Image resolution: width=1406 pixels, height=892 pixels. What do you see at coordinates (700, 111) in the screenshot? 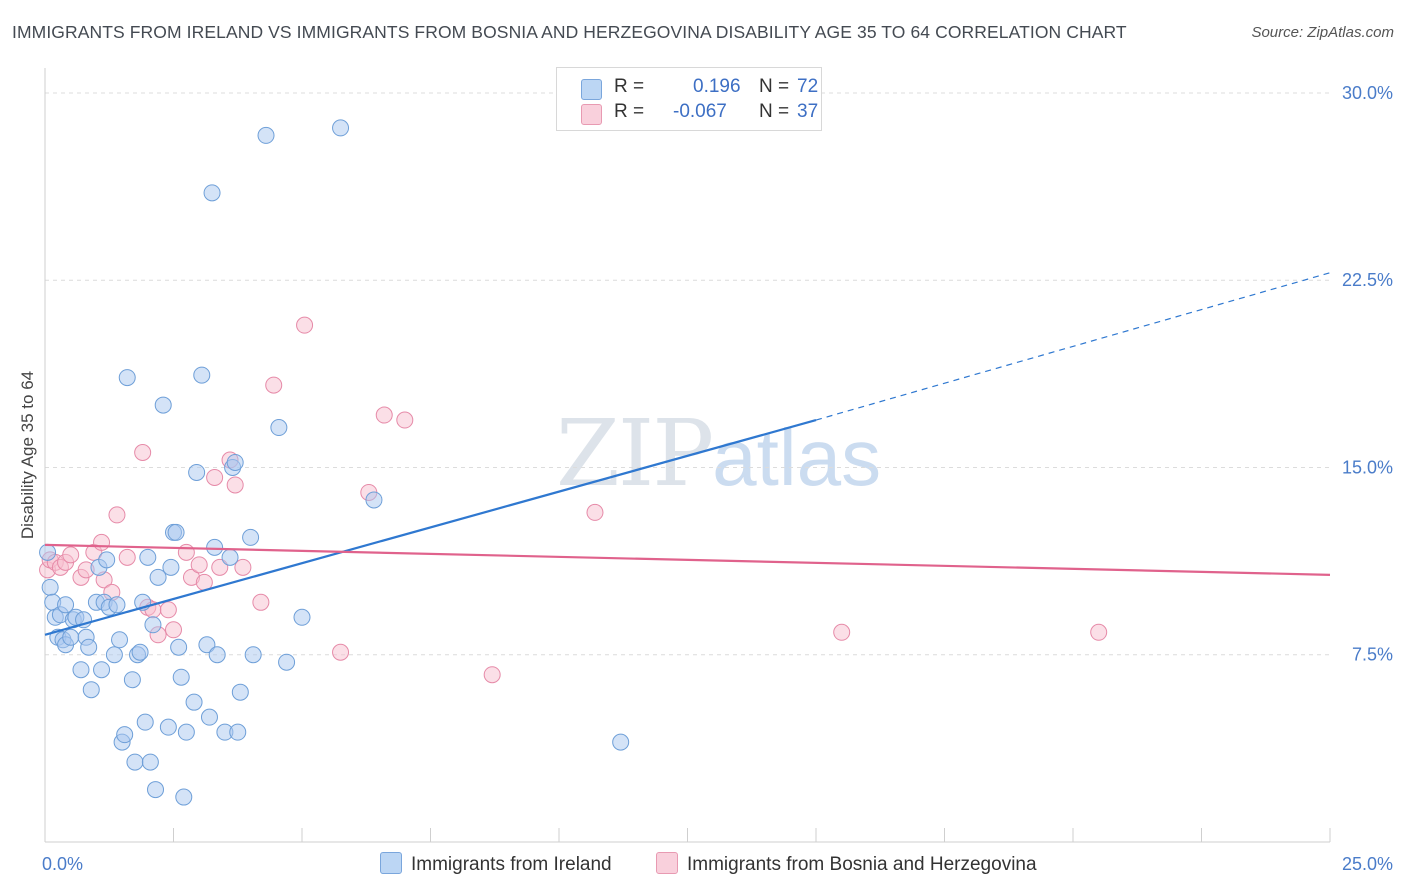
I see `r-value-bosnia: -0.067` at bounding box center [700, 111].